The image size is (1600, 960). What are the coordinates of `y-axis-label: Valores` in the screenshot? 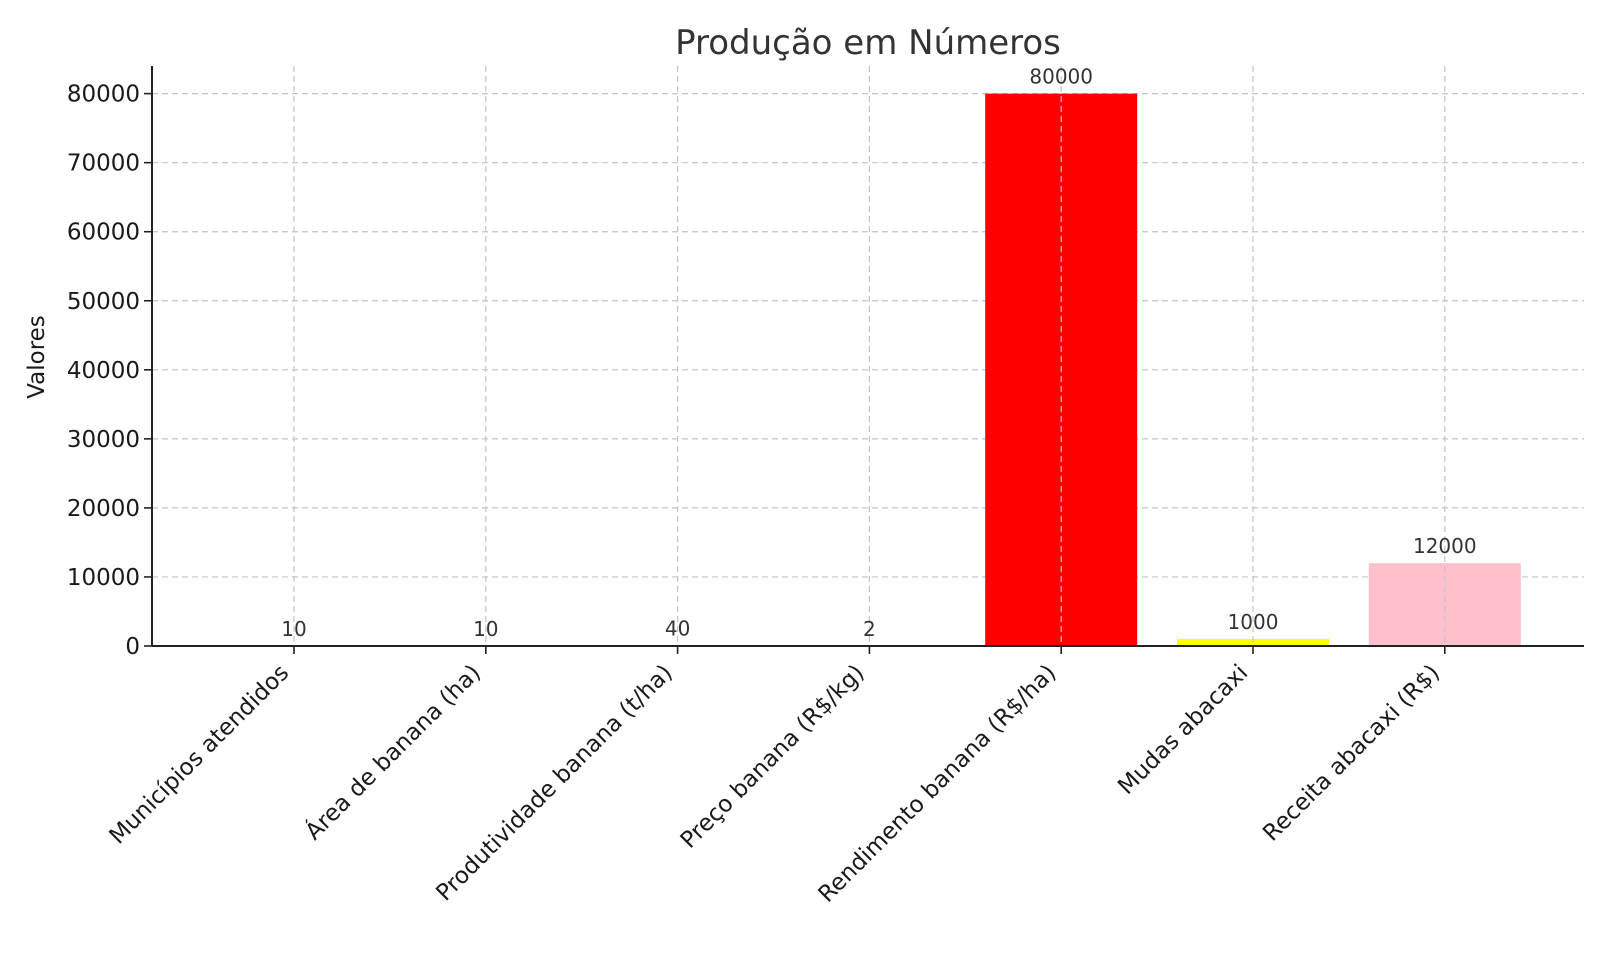 It's located at (37, 357).